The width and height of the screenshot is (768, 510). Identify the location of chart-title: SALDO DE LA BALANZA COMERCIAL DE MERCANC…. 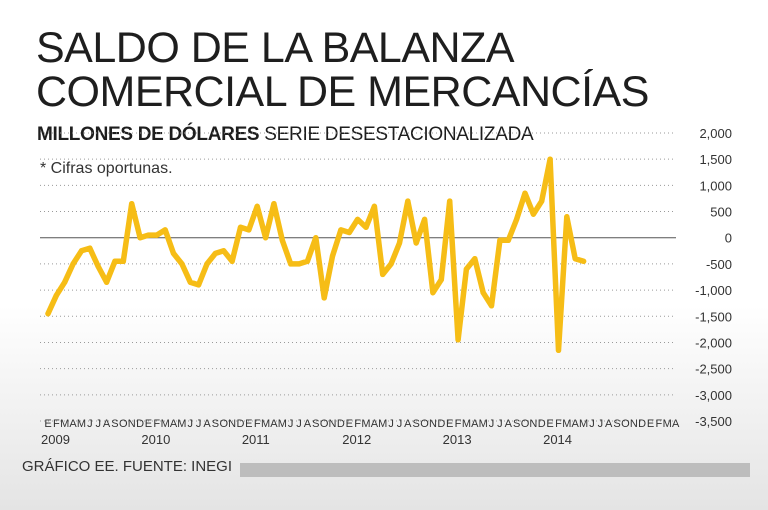
(342, 70).